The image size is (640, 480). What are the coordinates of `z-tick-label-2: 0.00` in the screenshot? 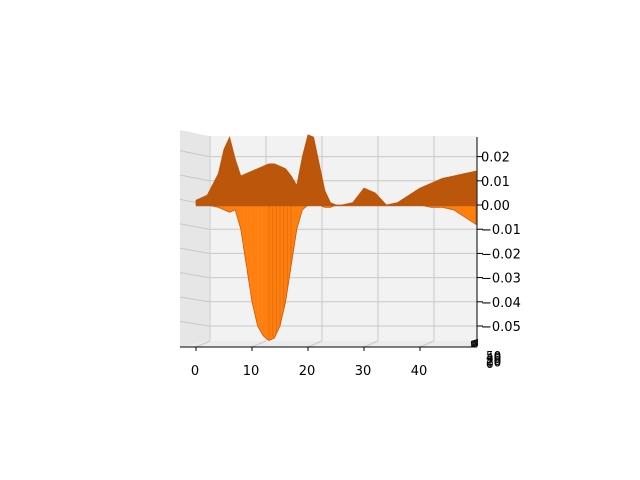 It's located at (495, 206).